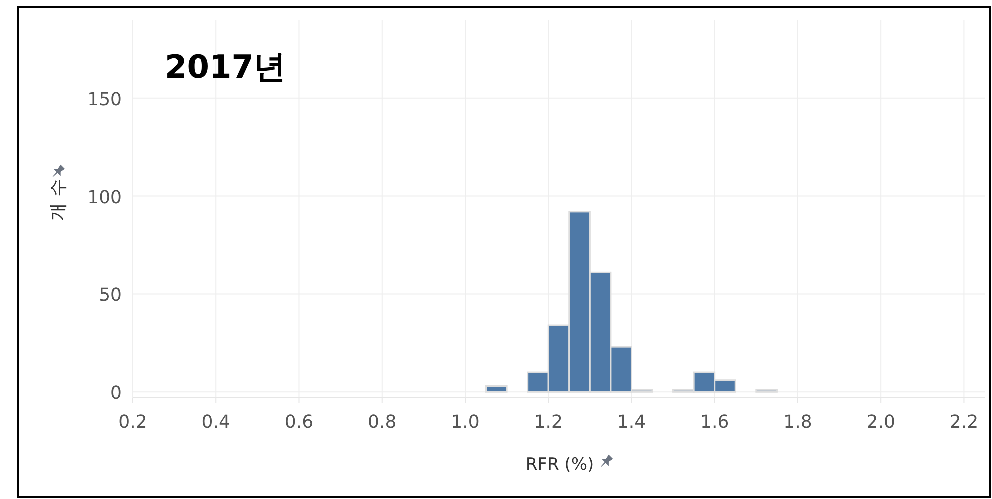 The width and height of the screenshot is (992, 499). What do you see at coordinates (58, 200) in the screenshot?
I see `y-axis-title: 개 수` at bounding box center [58, 200].